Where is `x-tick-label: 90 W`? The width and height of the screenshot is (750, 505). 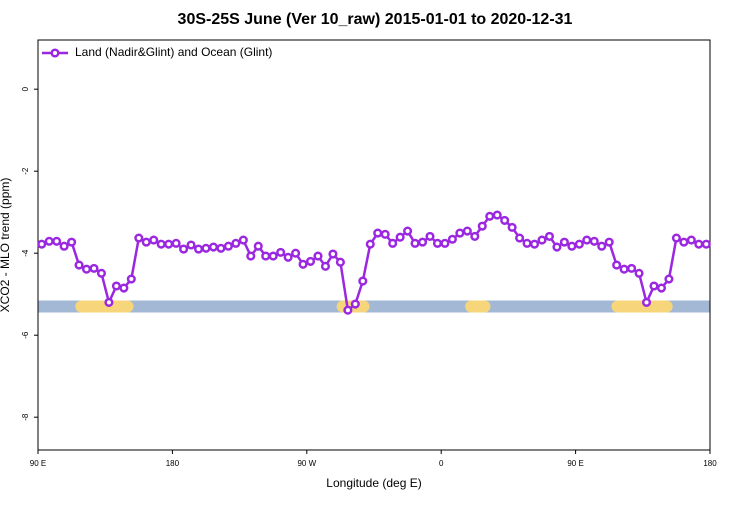 x-tick-label: 90 W is located at coordinates (306, 463).